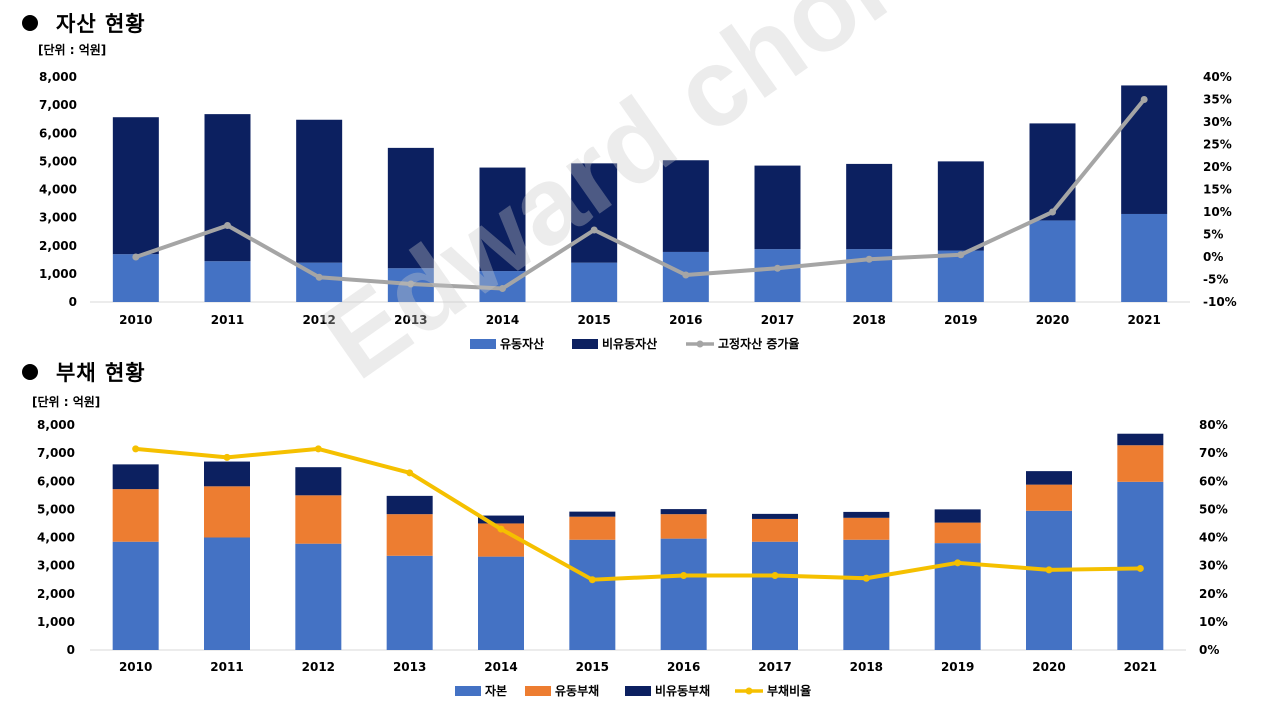  I want to click on y2-tick-label: 0%, so click(1209, 650).